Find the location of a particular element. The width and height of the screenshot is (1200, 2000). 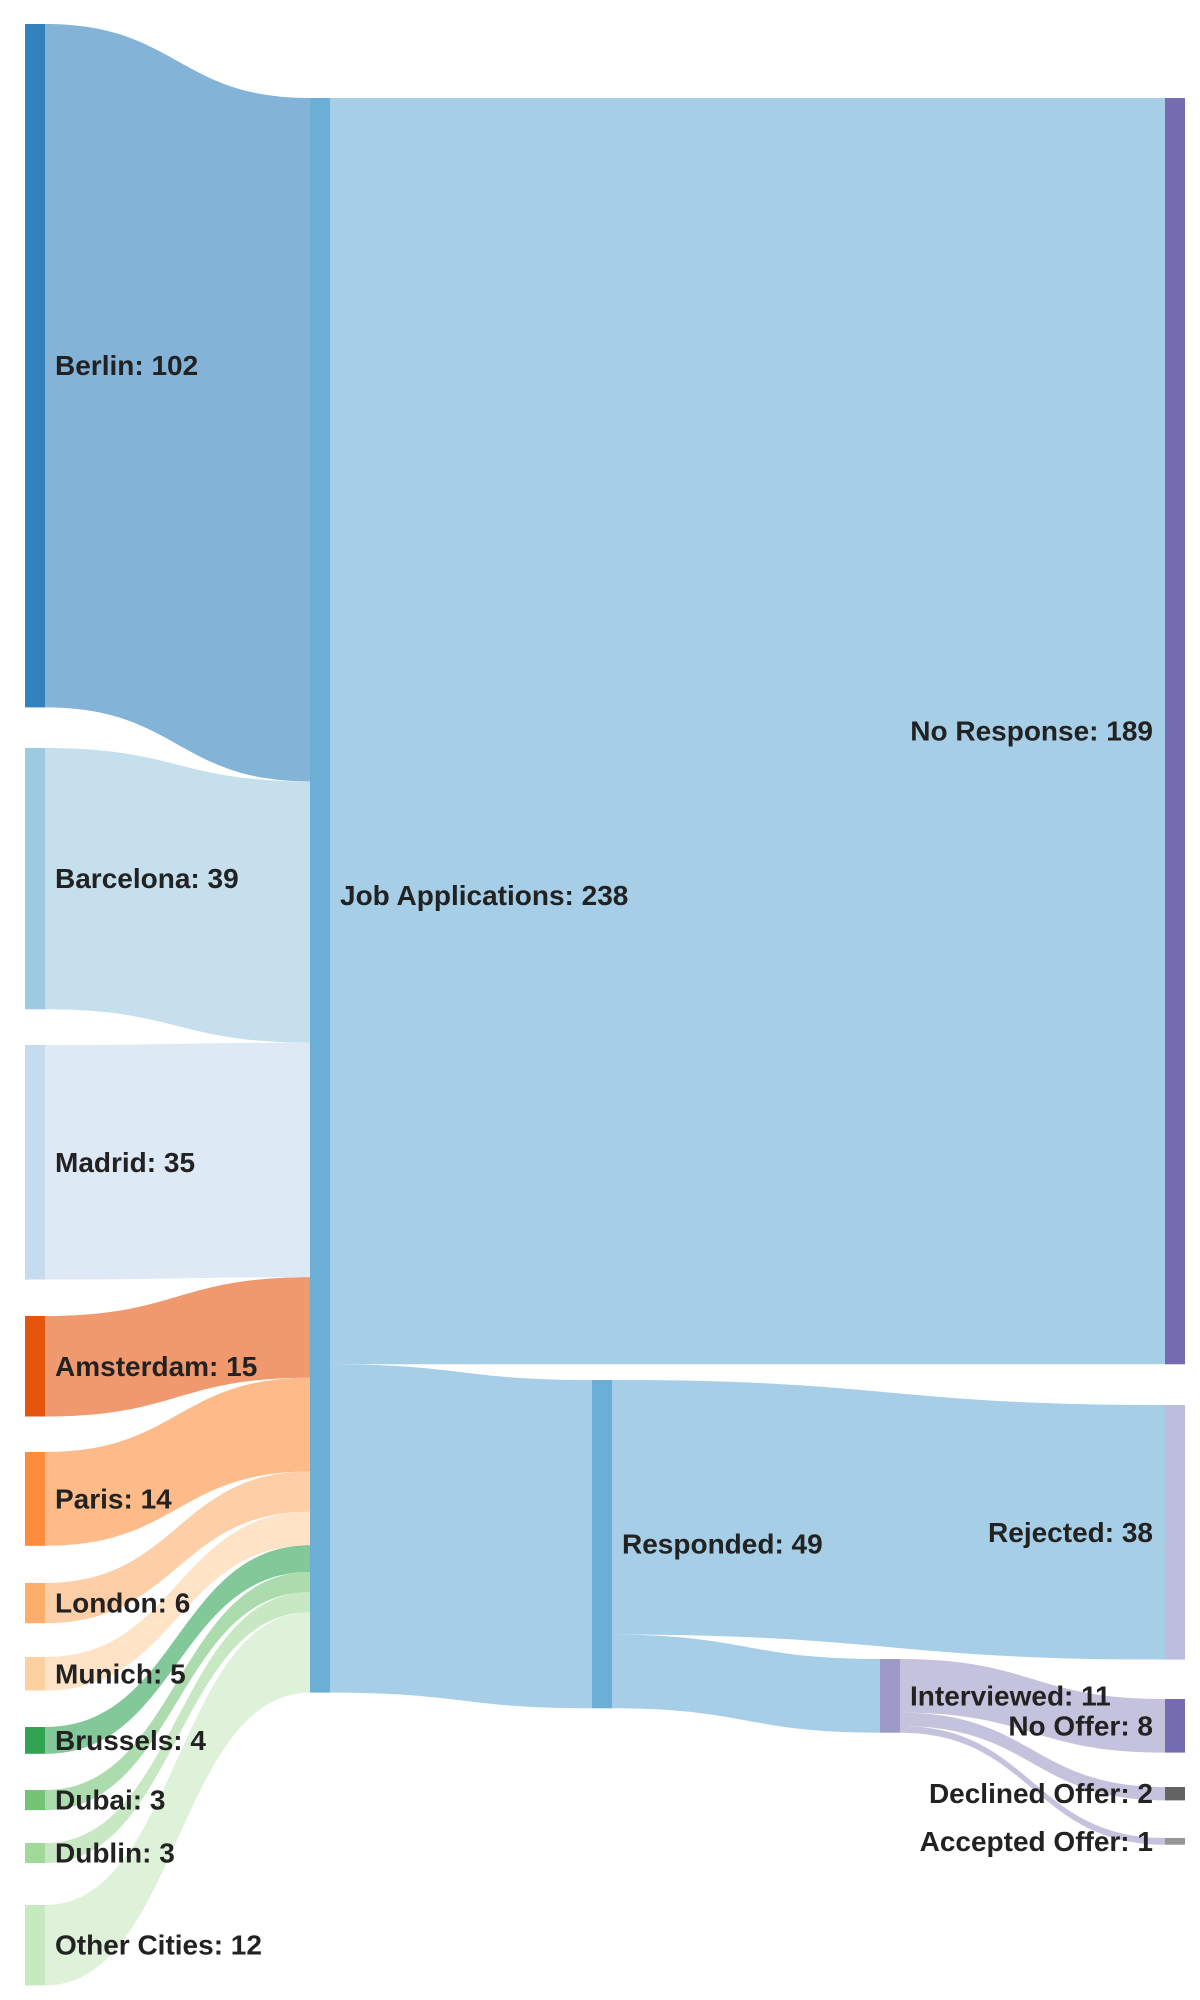

node-label-dublin: Dublin: 3 is located at coordinates (115, 1853).